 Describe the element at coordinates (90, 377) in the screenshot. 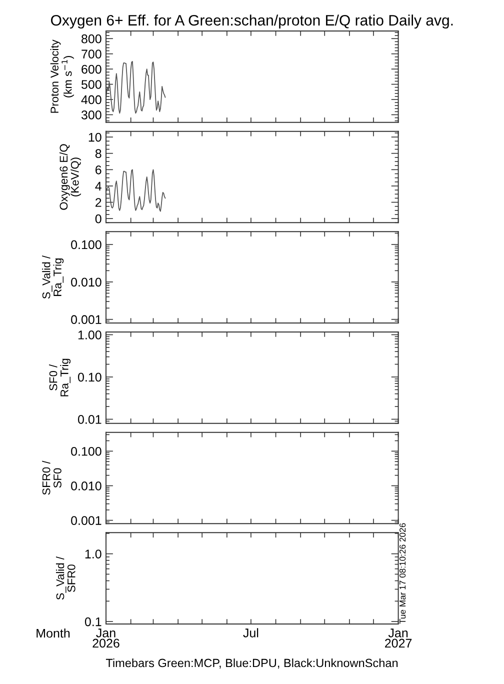

I see `y-tick-label: 0.10` at that location.